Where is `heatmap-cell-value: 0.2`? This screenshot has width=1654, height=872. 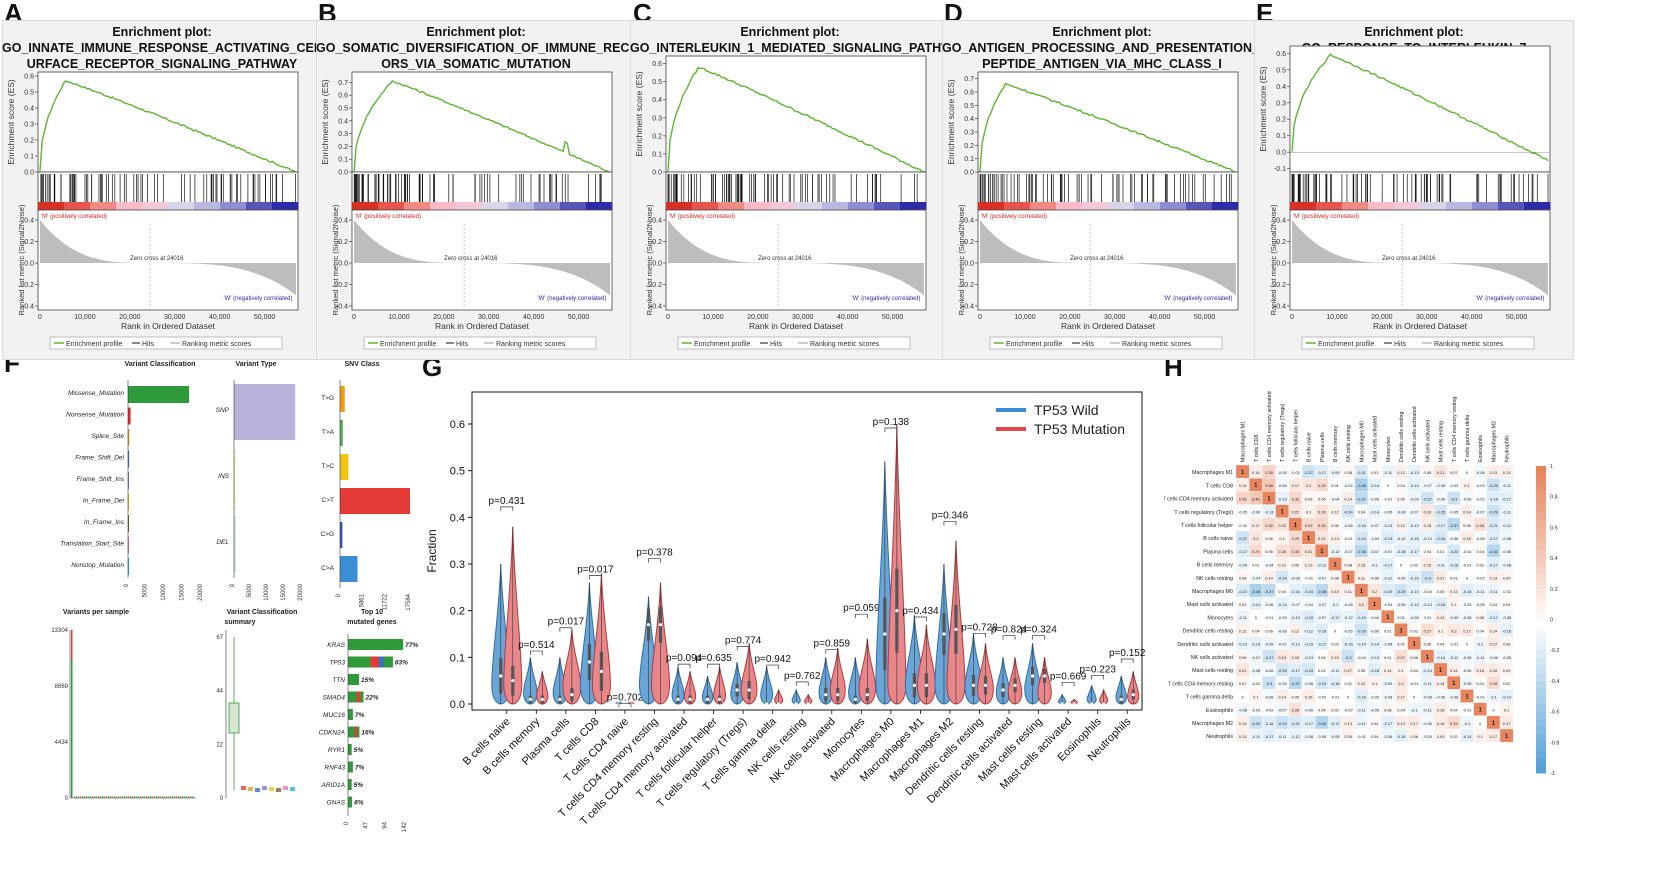 heatmap-cell-value: 0.2 is located at coordinates (1361, 604).